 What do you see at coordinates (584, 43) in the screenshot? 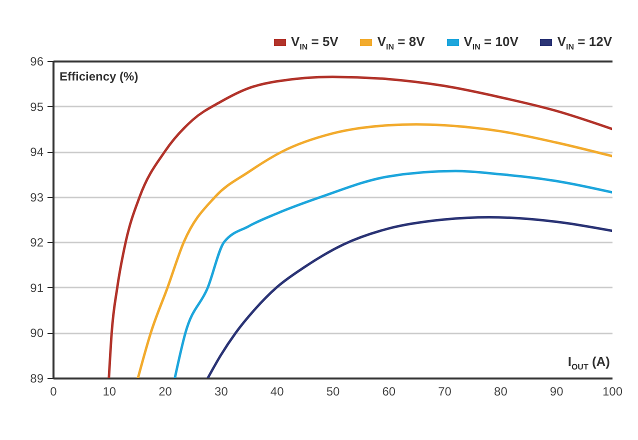
I see `legend-label: V$_{IN}$ = 12V` at bounding box center [584, 43].